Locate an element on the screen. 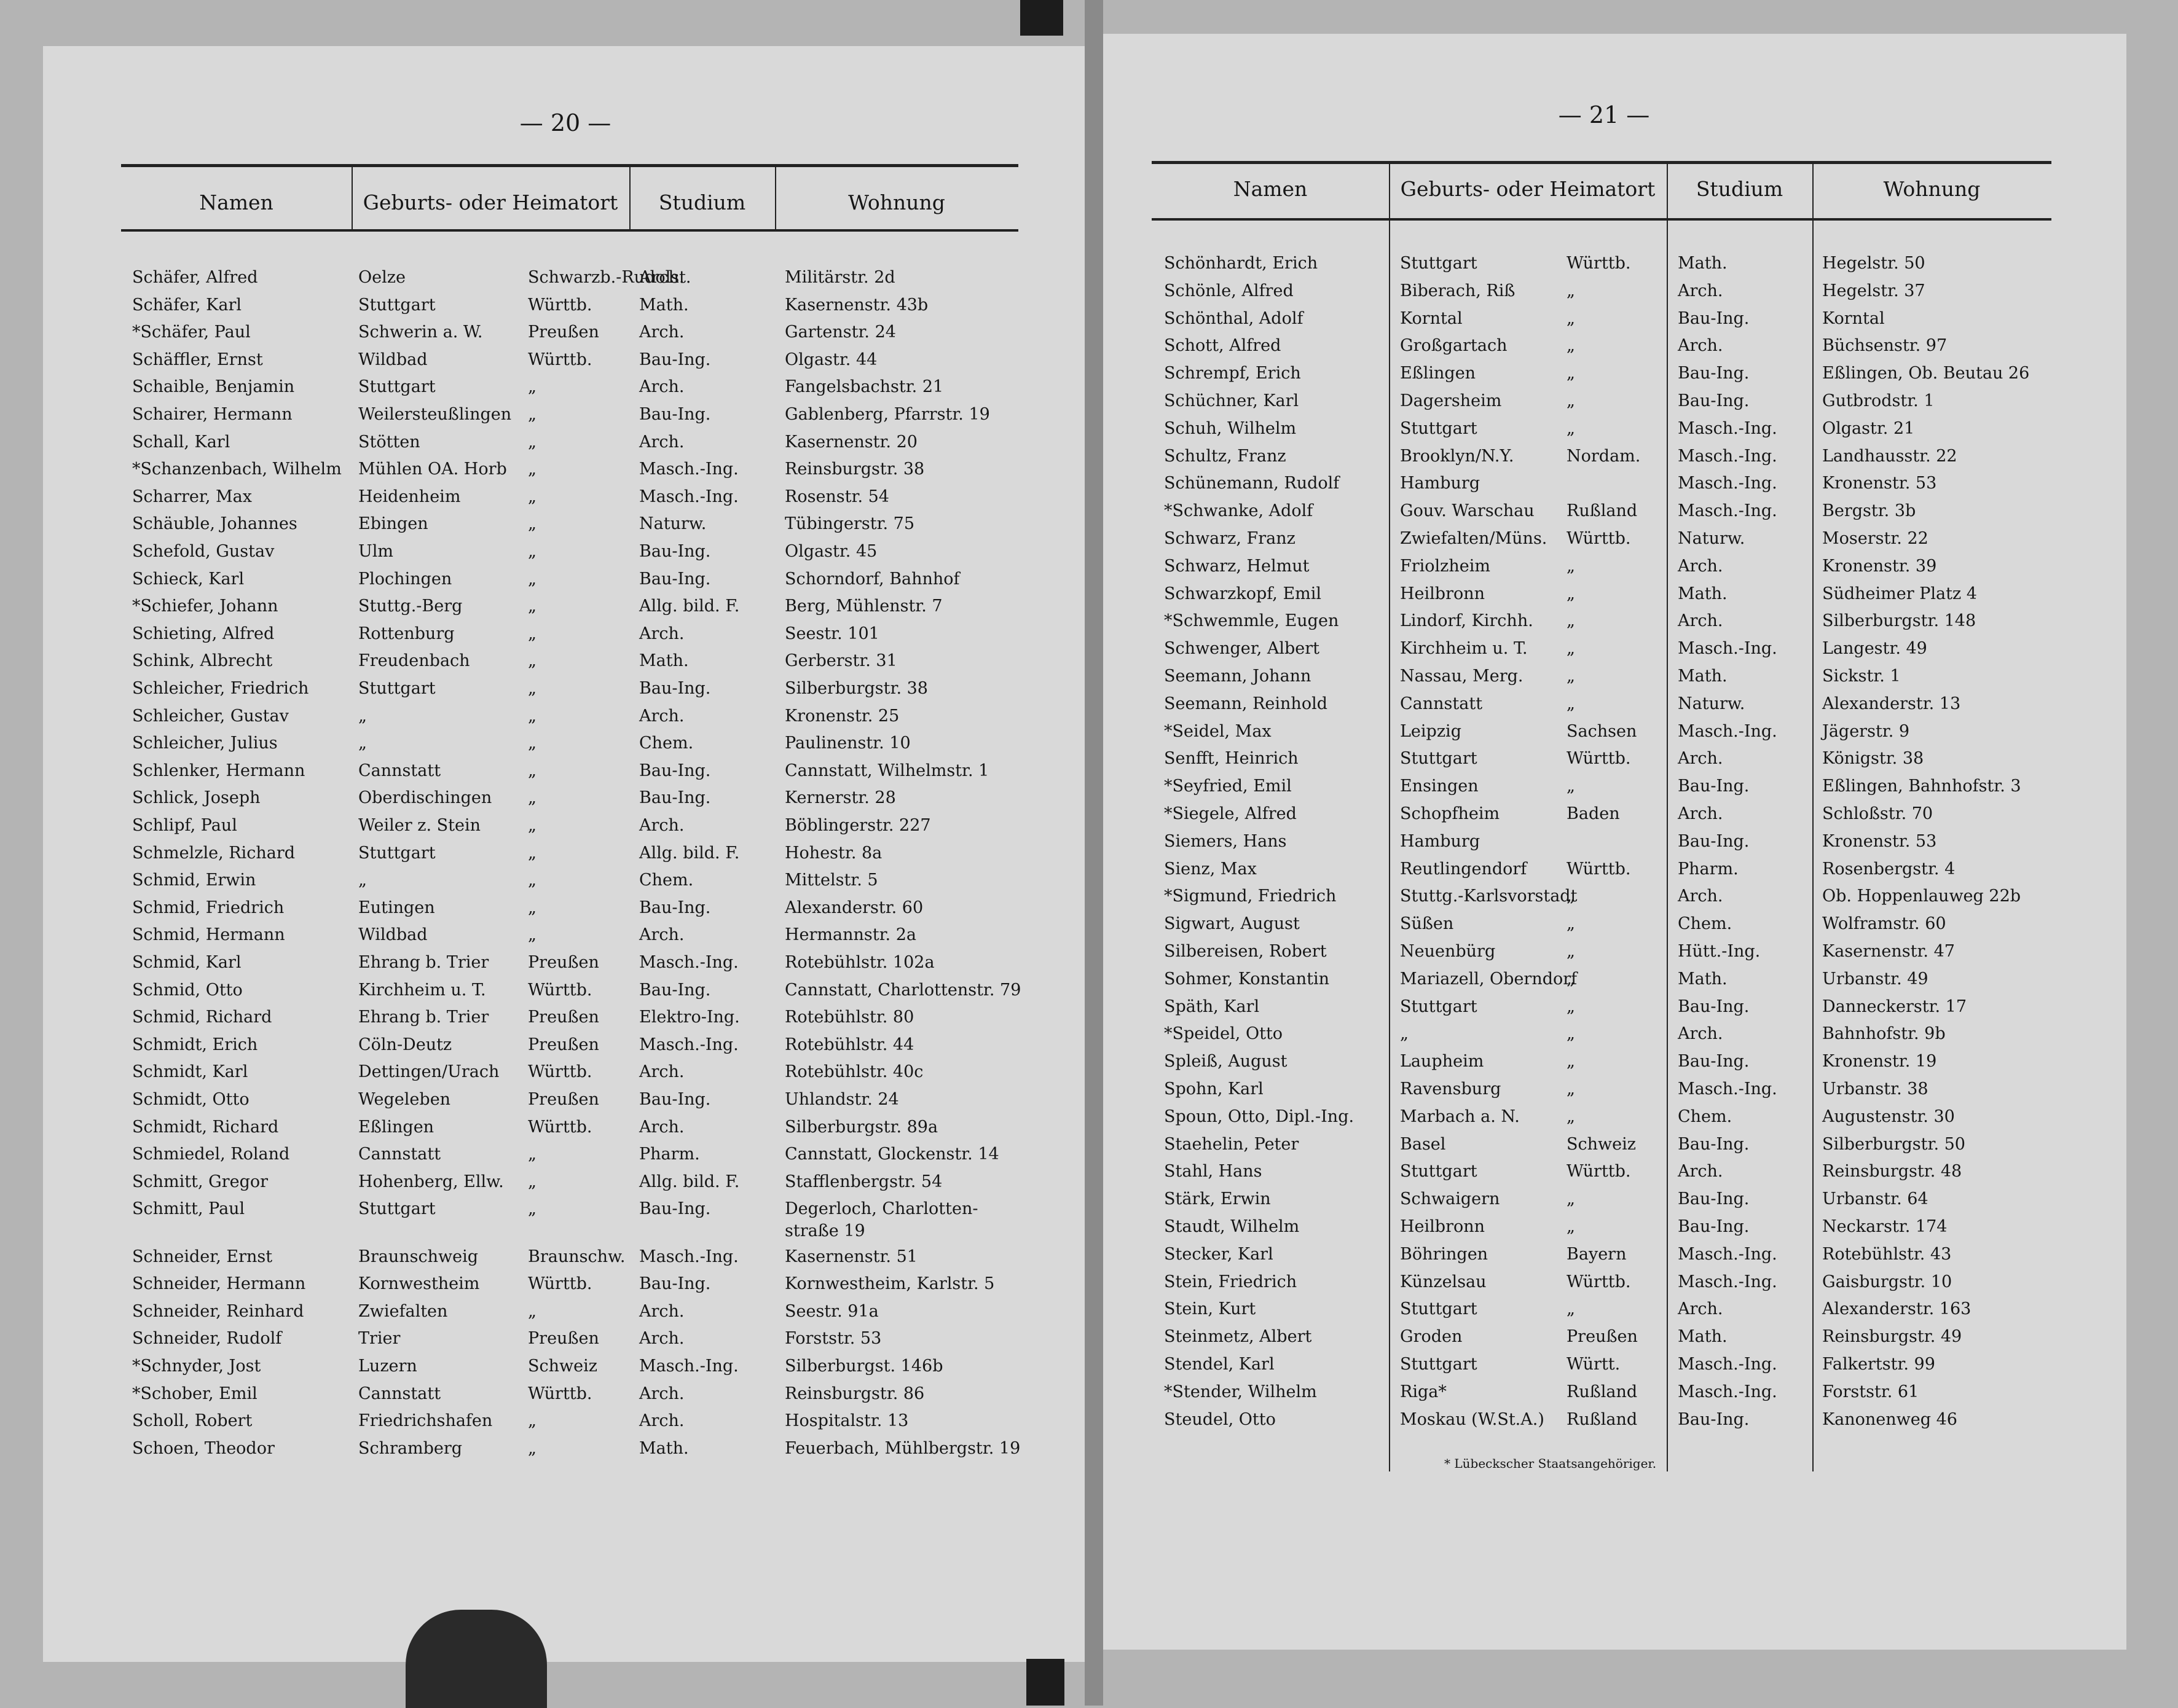 The image size is (2178, 1708). cell: Reutlingendorf is located at coordinates (1464, 869).